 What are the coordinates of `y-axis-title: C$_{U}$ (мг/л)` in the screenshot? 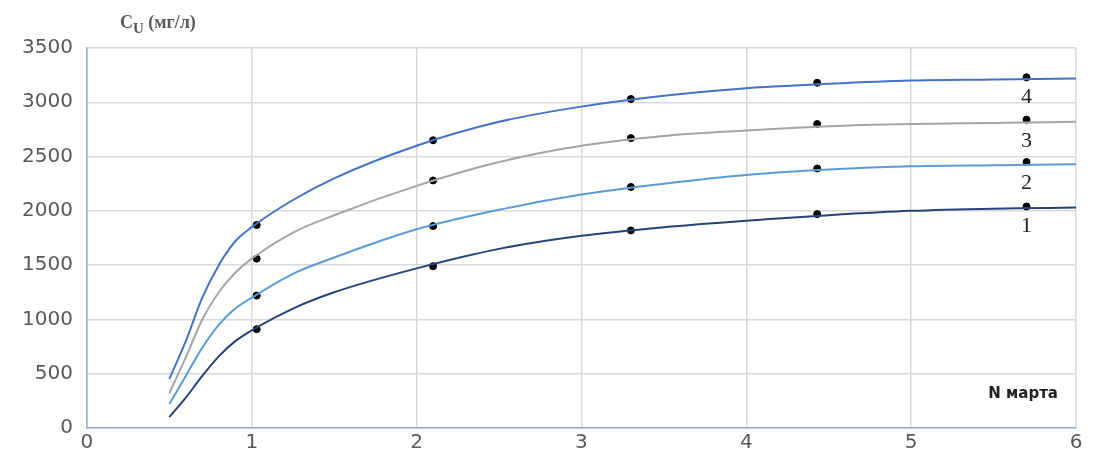 It's located at (158, 24).